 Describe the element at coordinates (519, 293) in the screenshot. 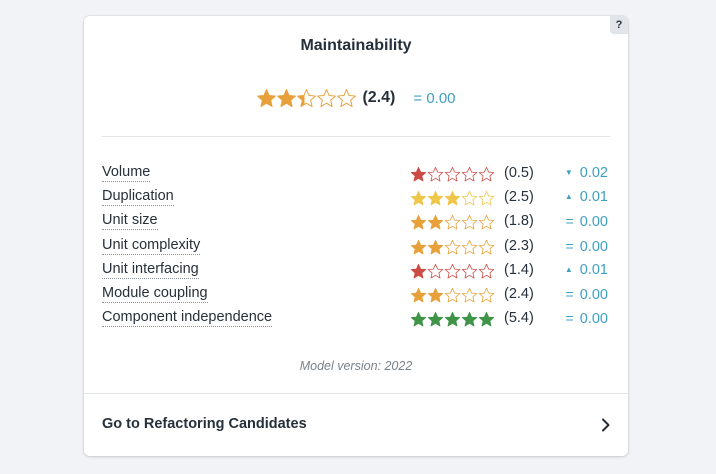

I see `metric-score: (2.4)` at that location.